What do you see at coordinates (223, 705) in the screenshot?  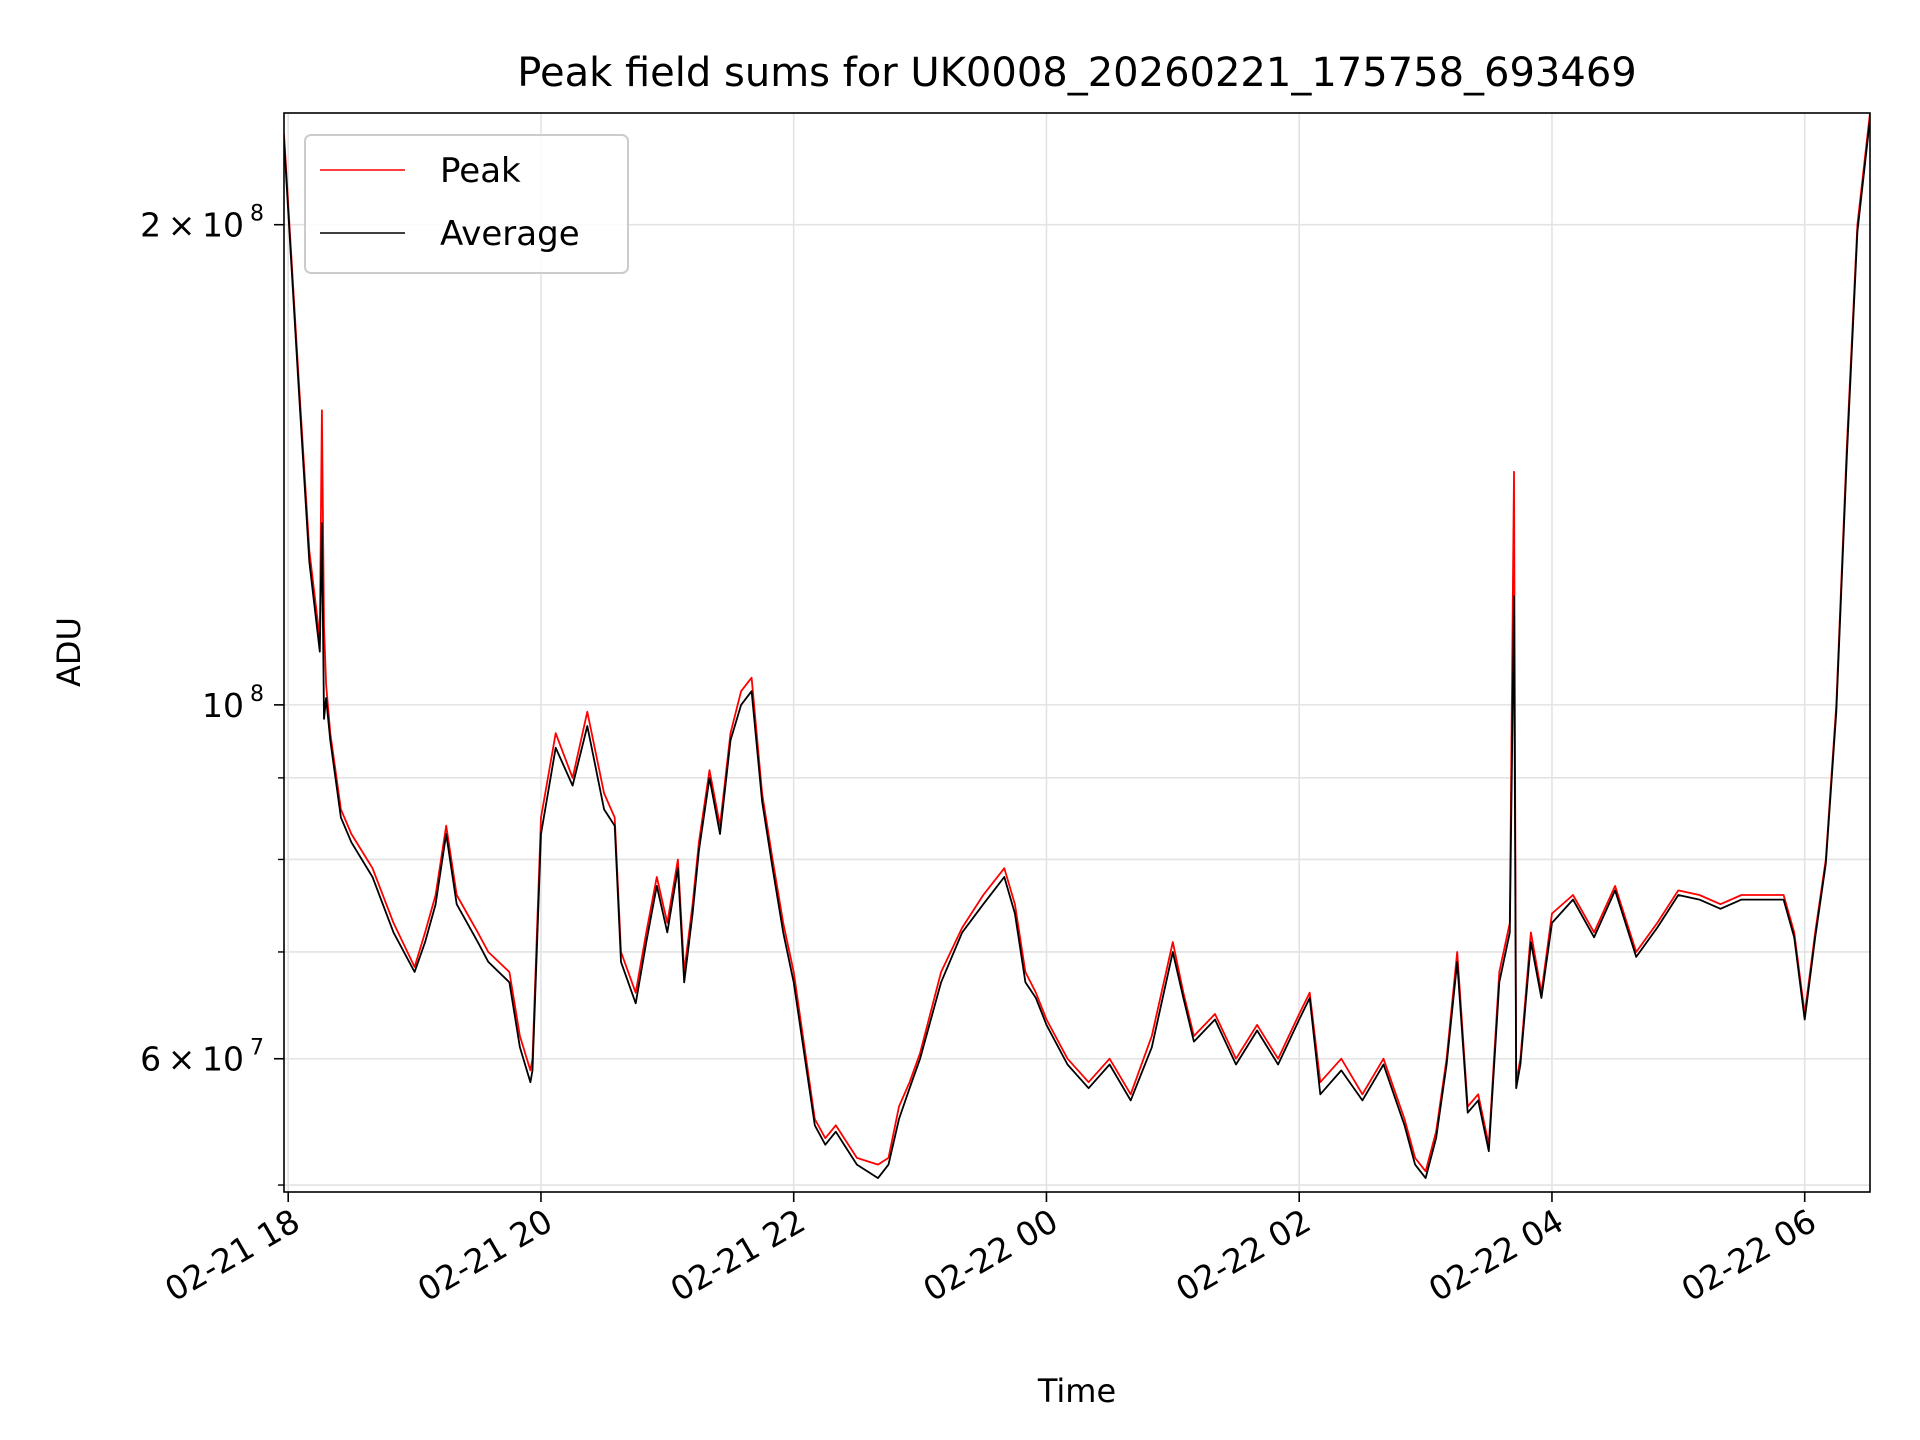 I see `y-tick-label-base: 10` at bounding box center [223, 705].